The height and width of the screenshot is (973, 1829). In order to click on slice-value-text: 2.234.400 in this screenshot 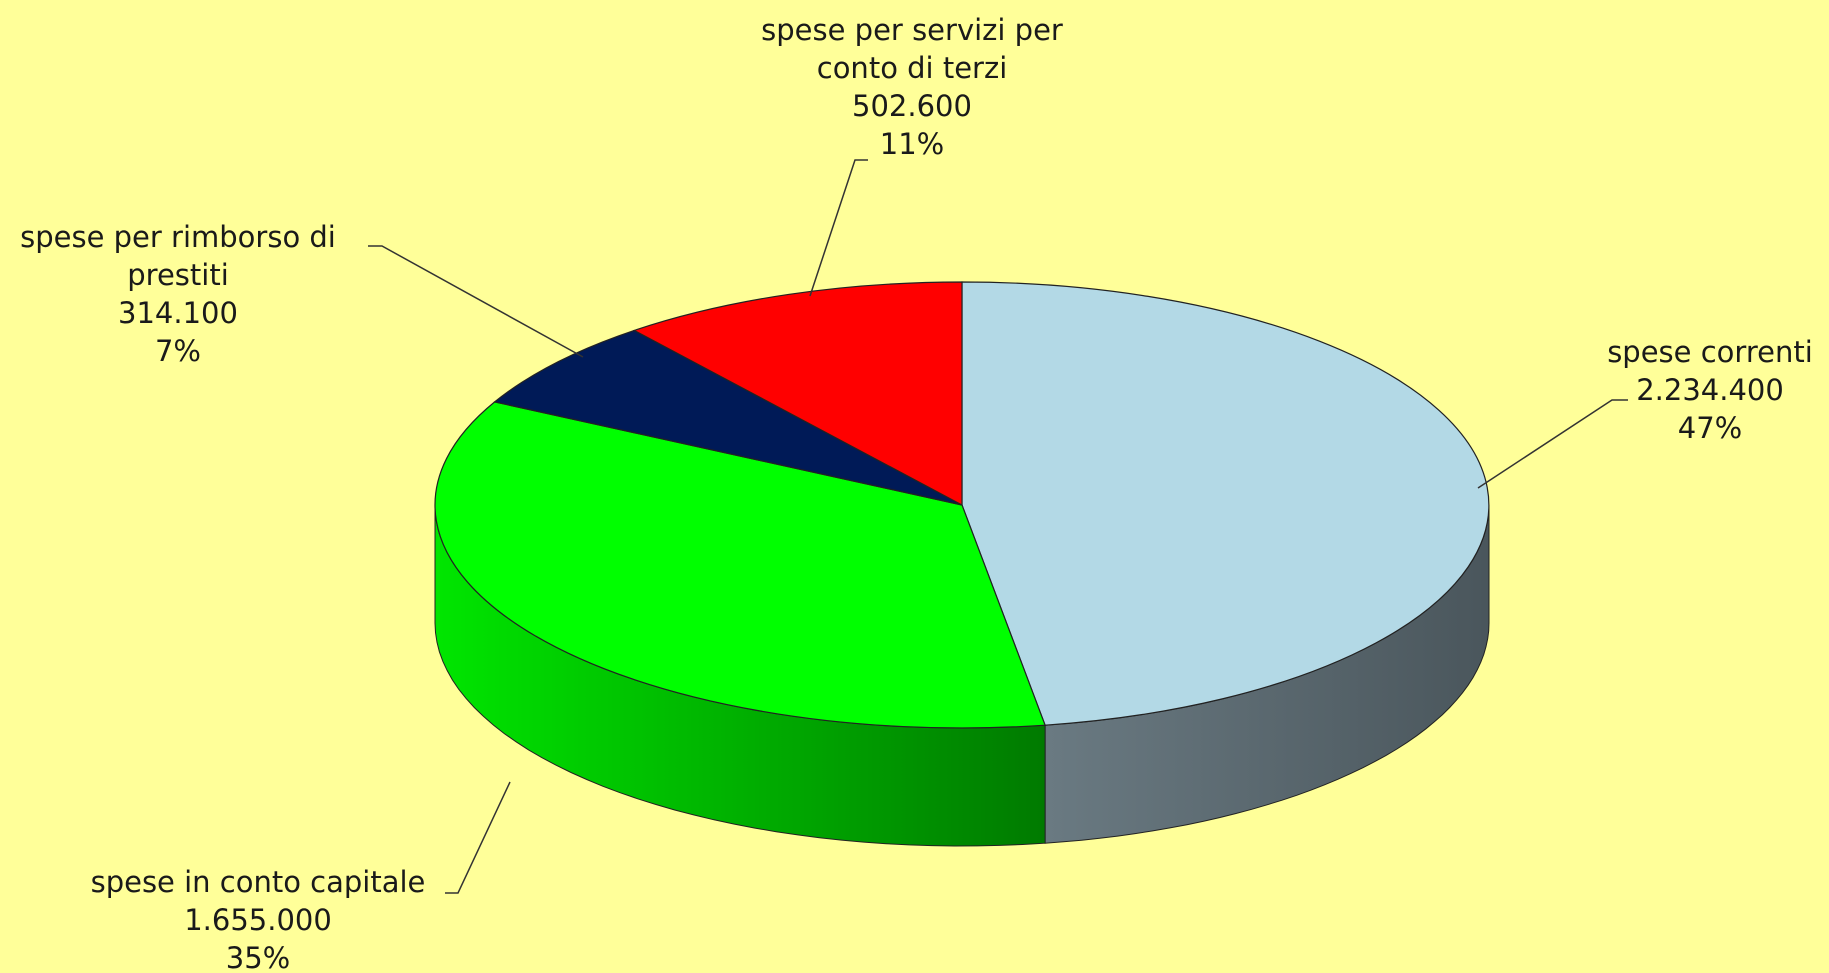, I will do `click(1710, 390)`.